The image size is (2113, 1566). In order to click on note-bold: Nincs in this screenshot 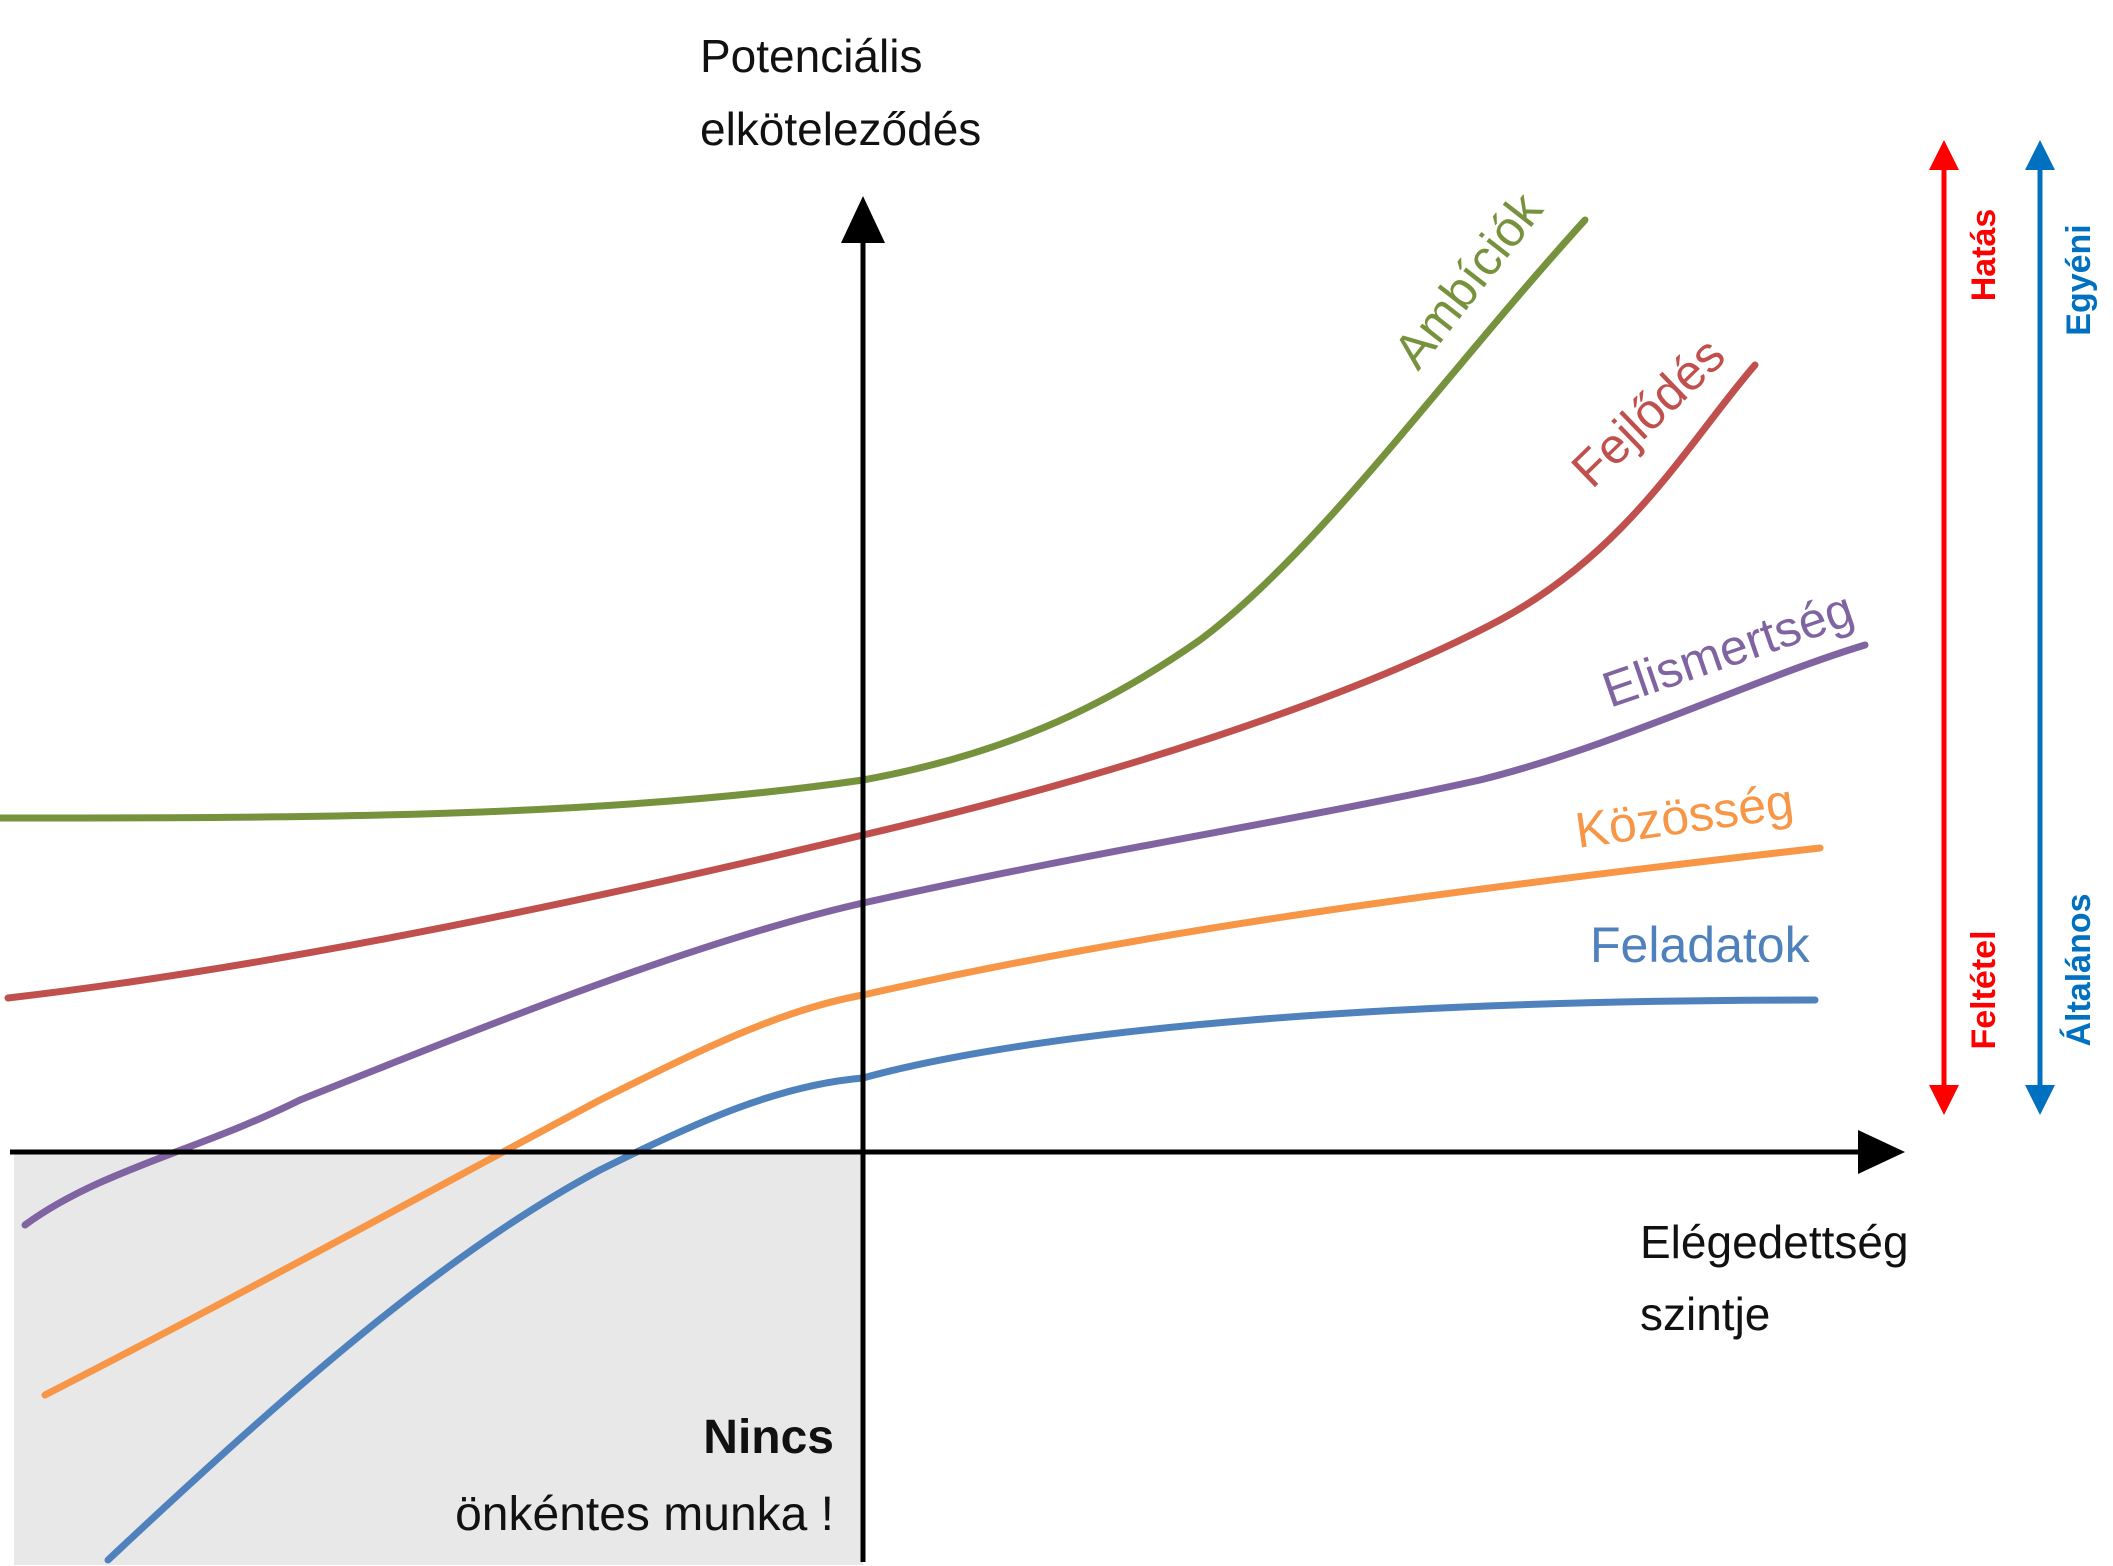, I will do `click(768, 1437)`.